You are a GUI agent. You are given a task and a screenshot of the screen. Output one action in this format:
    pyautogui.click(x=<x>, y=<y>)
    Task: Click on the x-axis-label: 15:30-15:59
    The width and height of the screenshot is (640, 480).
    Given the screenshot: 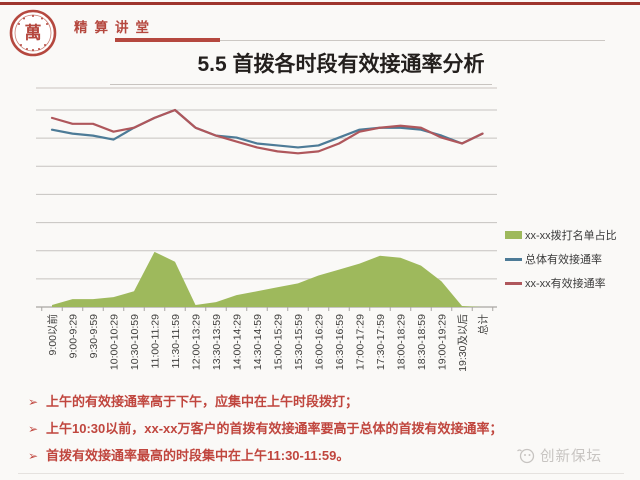 What is the action you would take?
    pyautogui.click(x=299, y=342)
    